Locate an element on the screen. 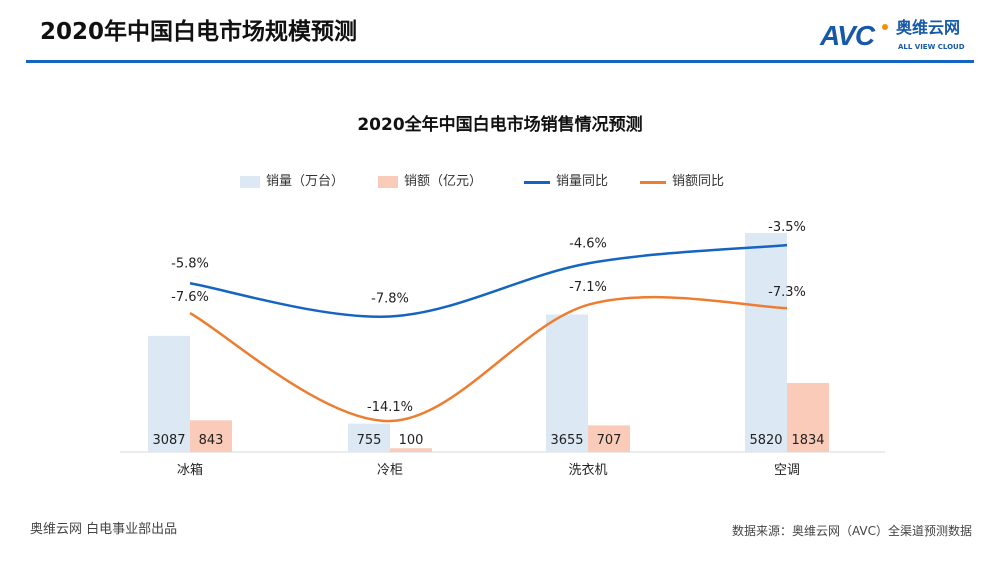 This screenshot has width=1000, height=563. line-data-label: -7.1% is located at coordinates (588, 287).